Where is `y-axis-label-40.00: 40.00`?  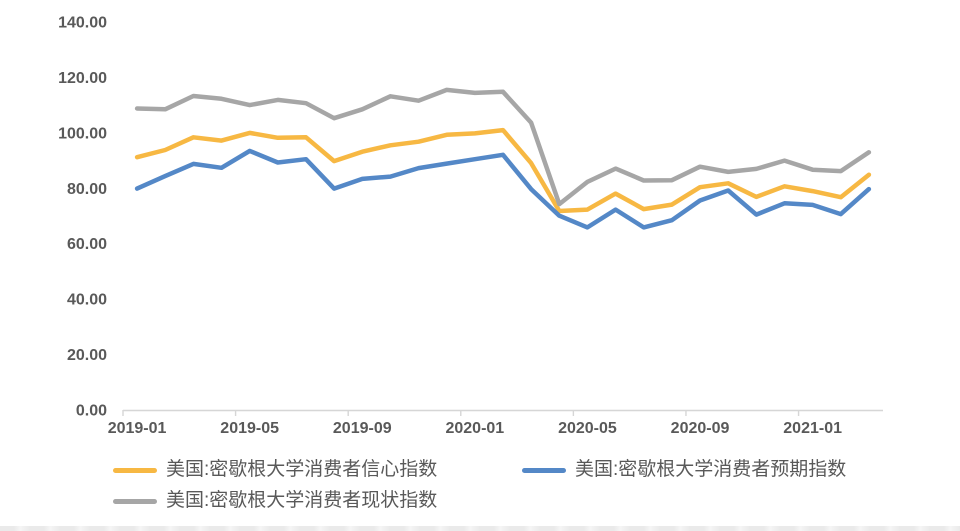 y-axis-label-40.00: 40.00 is located at coordinates (87, 300).